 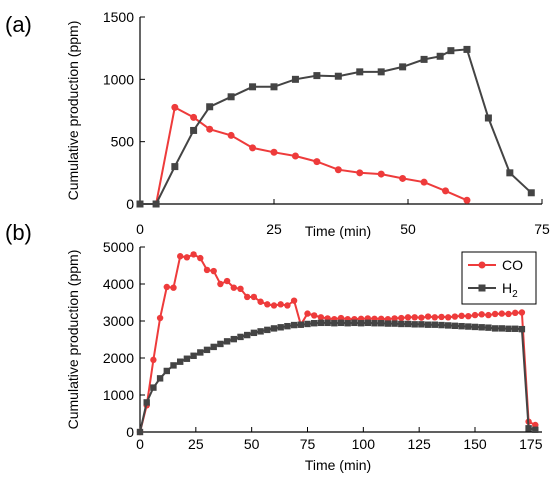 I want to click on x-tick-label: 25, so click(x=196, y=444).